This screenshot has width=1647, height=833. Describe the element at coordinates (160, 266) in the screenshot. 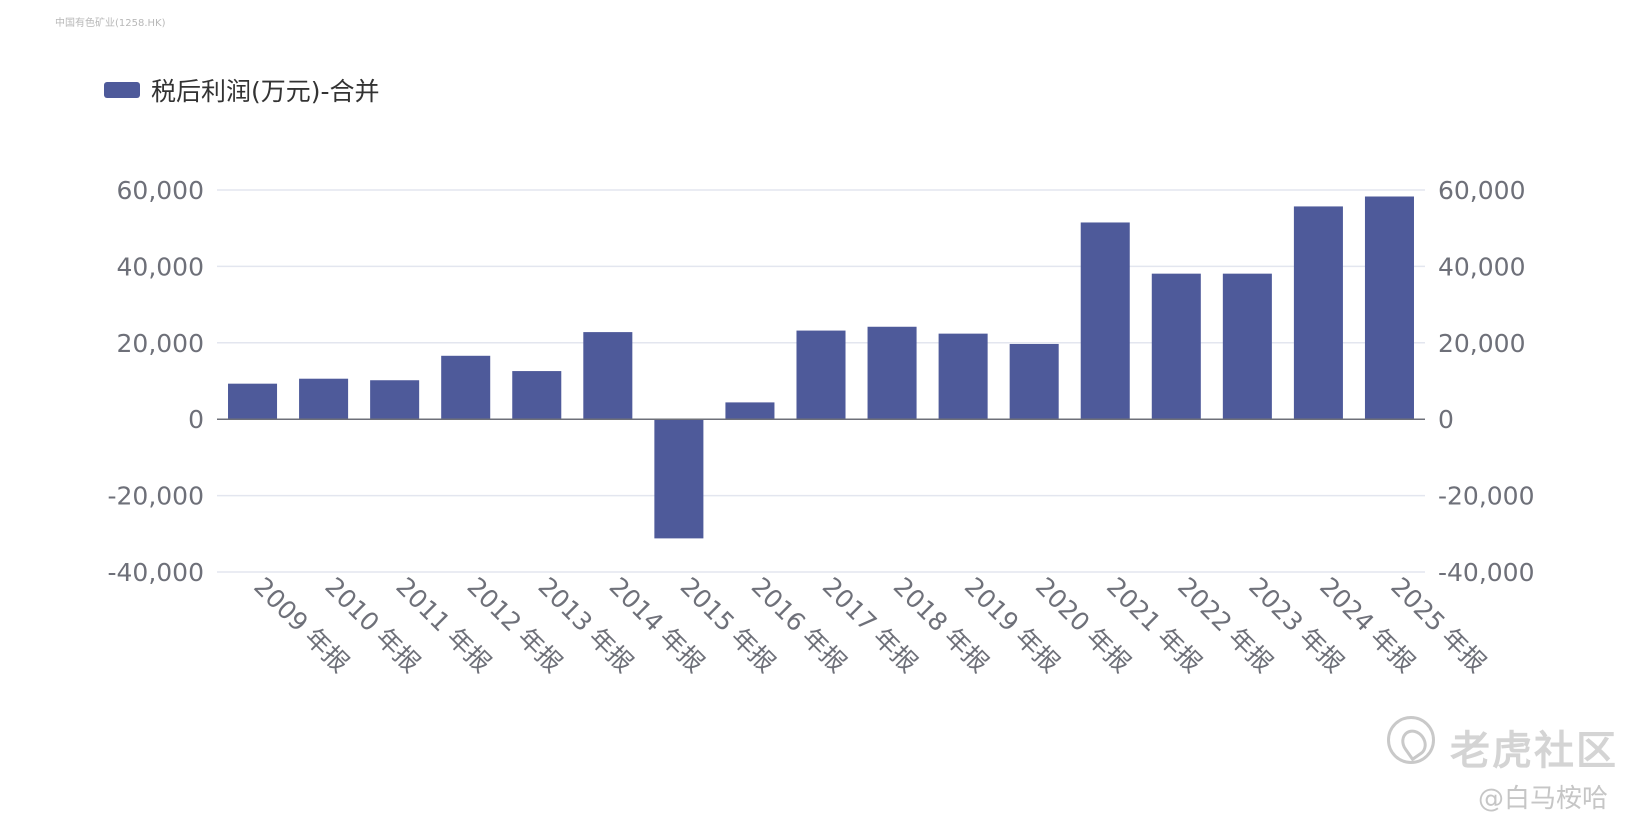

I see `y-tick-label-left: 40,000` at that location.